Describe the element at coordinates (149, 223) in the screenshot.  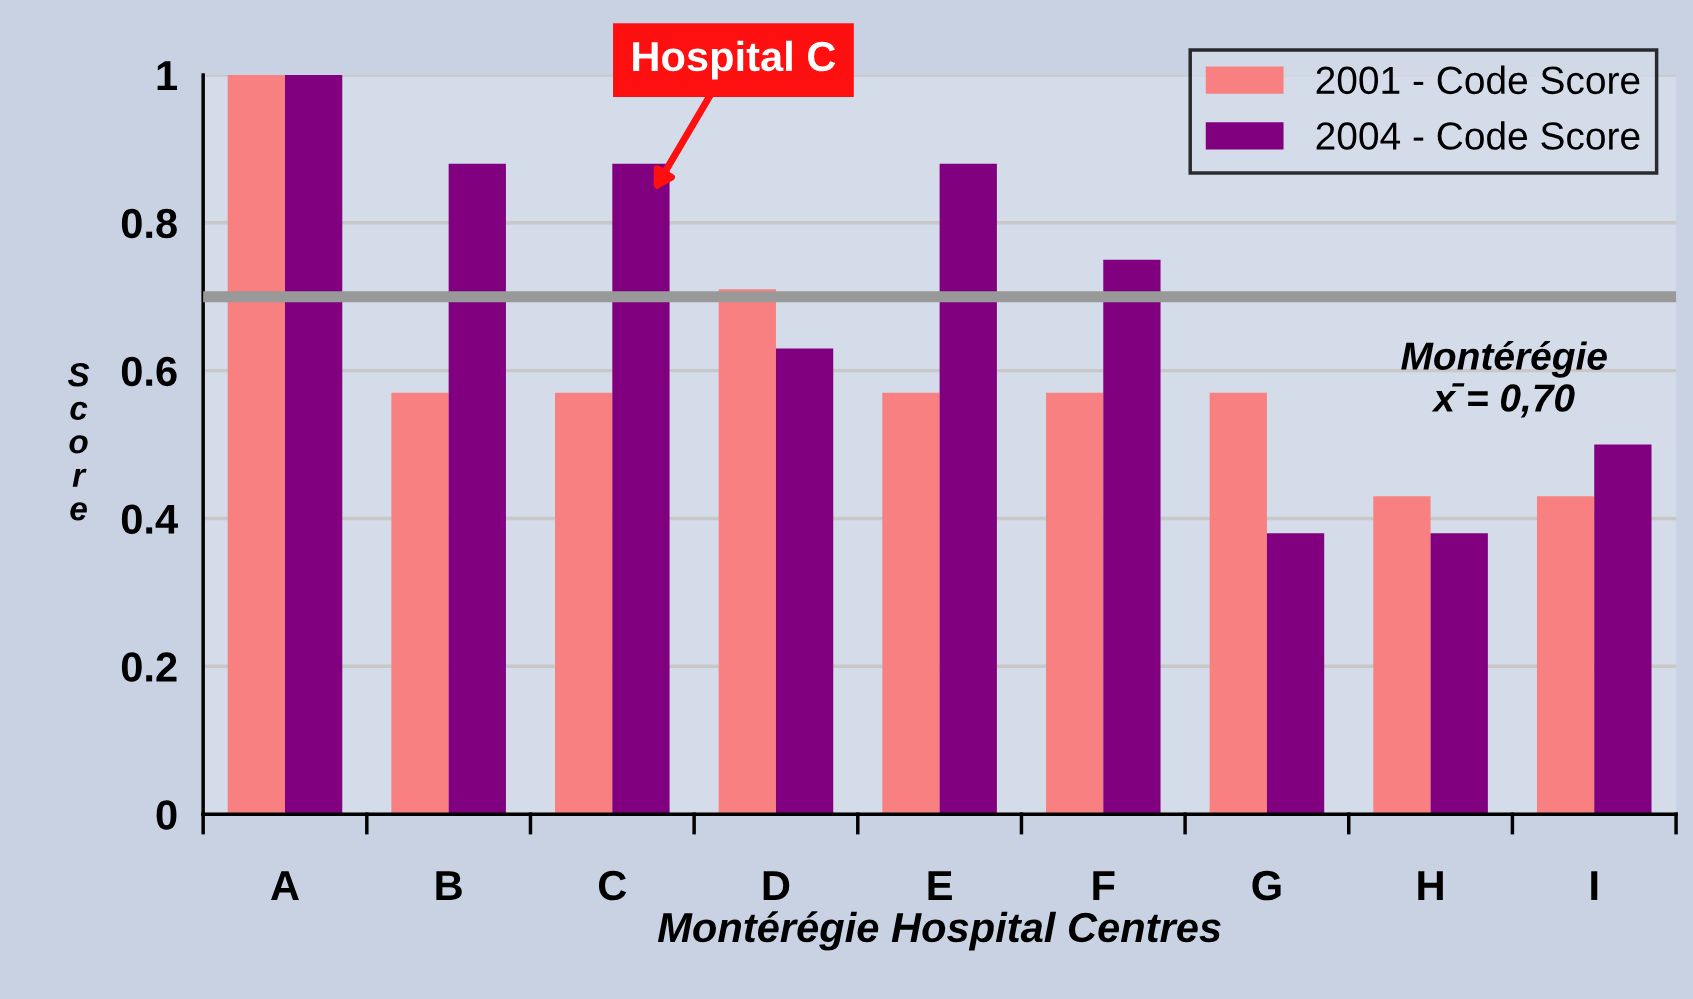
I see `y-tick-label: 0.8` at that location.